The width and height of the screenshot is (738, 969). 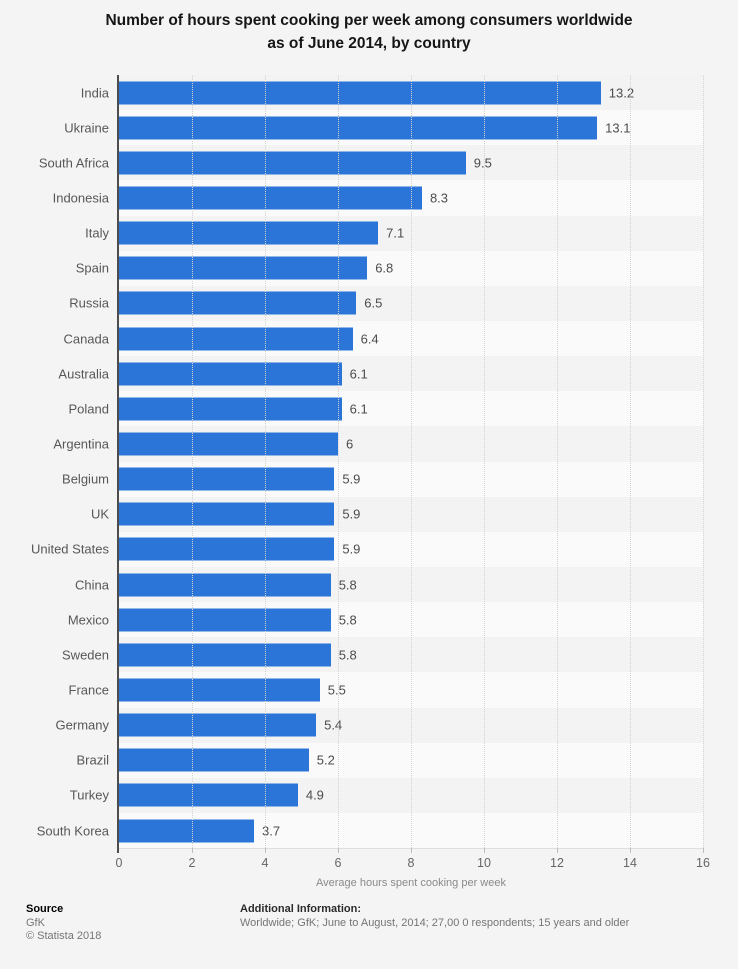 I want to click on chart-row: Indonesia 8.3, so click(x=378, y=198).